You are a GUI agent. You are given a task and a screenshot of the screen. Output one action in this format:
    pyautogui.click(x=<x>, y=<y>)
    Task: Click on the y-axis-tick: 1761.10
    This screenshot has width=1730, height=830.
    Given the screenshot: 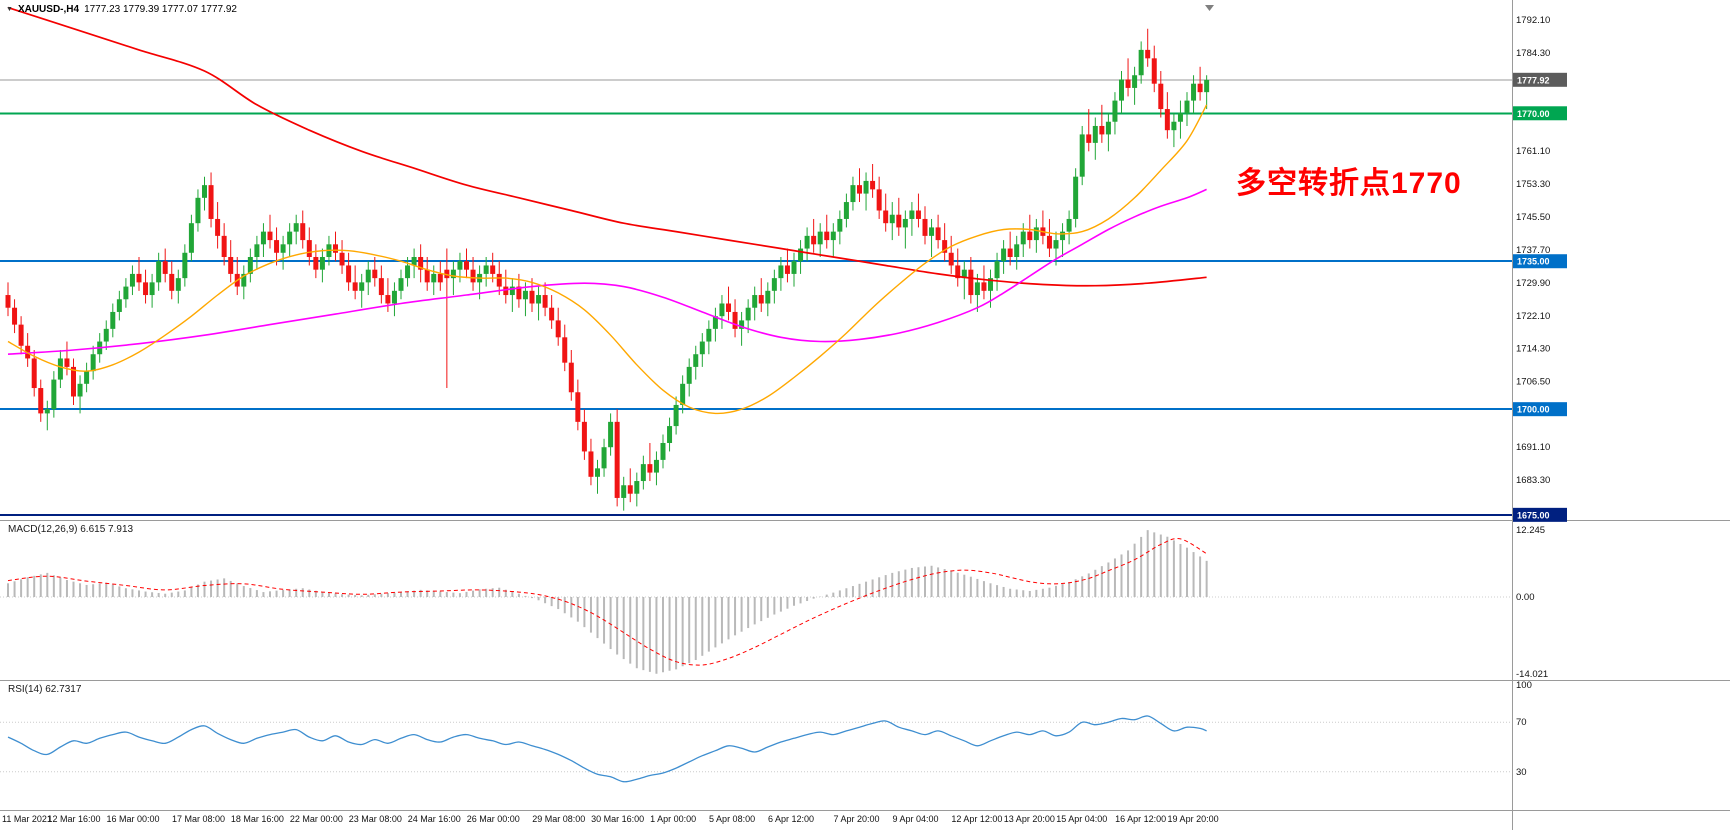 What is the action you would take?
    pyautogui.click(x=1533, y=151)
    